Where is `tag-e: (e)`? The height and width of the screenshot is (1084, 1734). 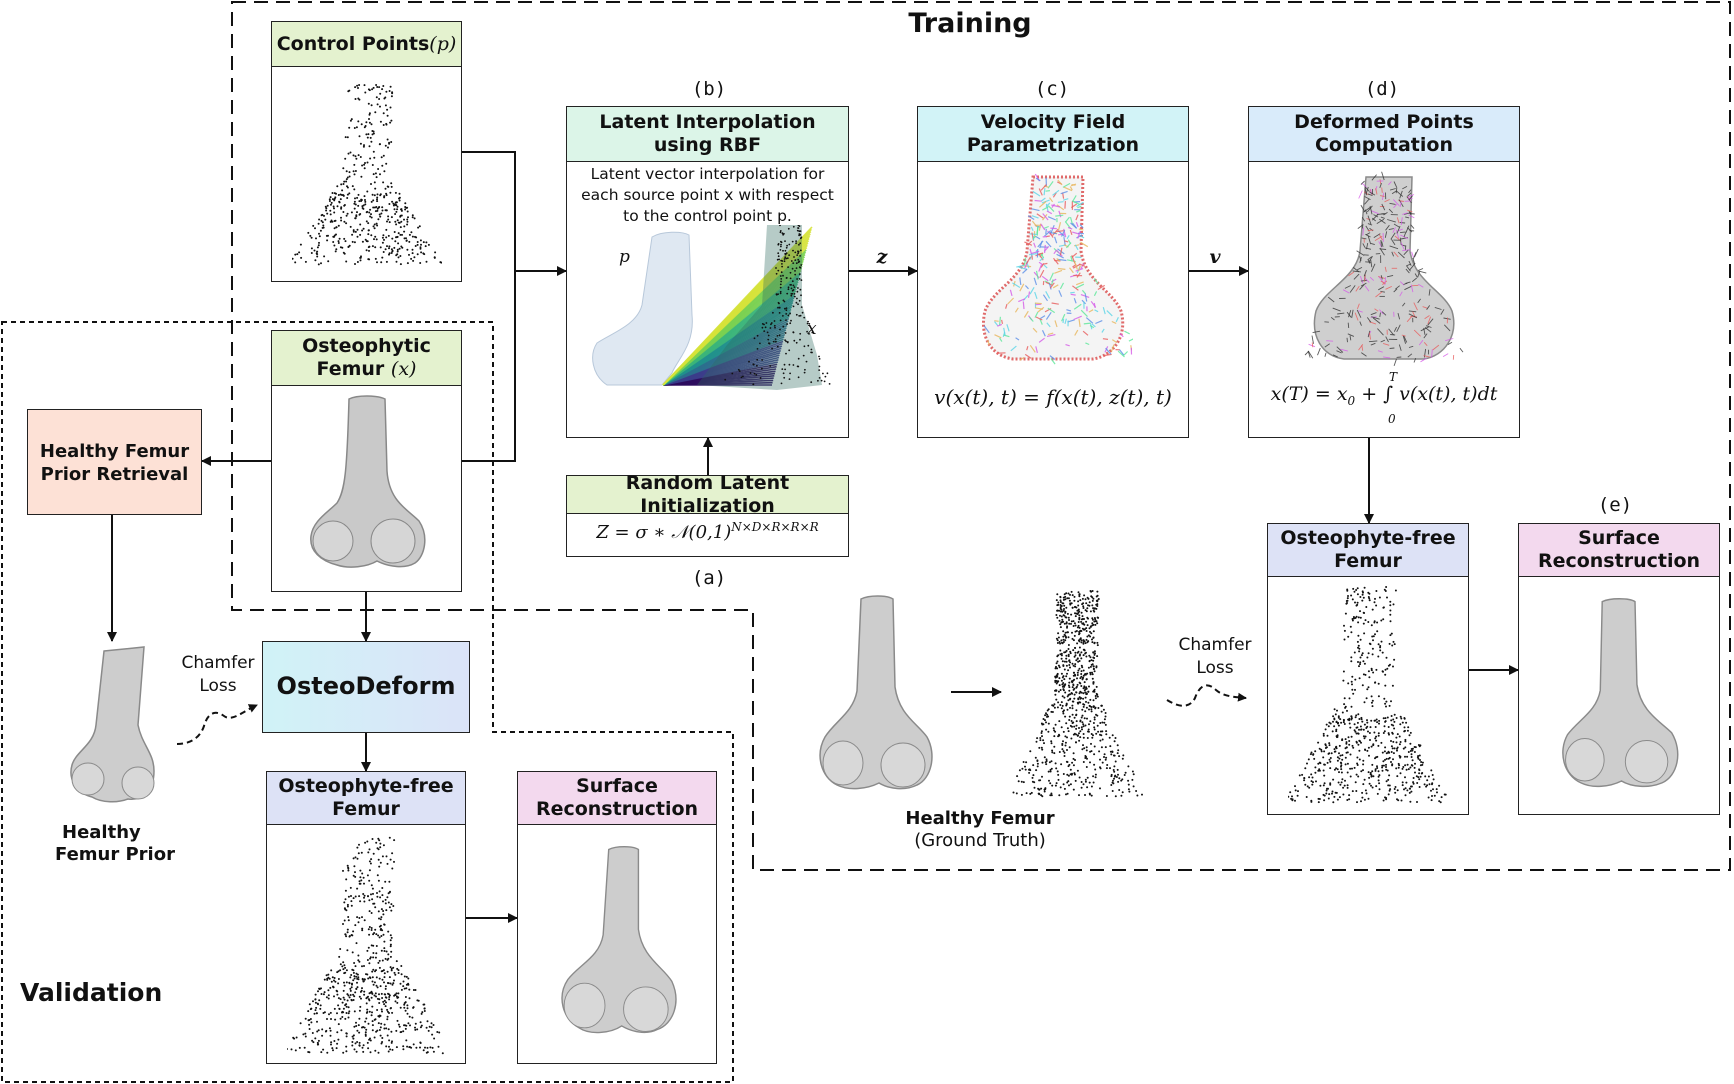 tag-e: (e) is located at coordinates (1615, 505).